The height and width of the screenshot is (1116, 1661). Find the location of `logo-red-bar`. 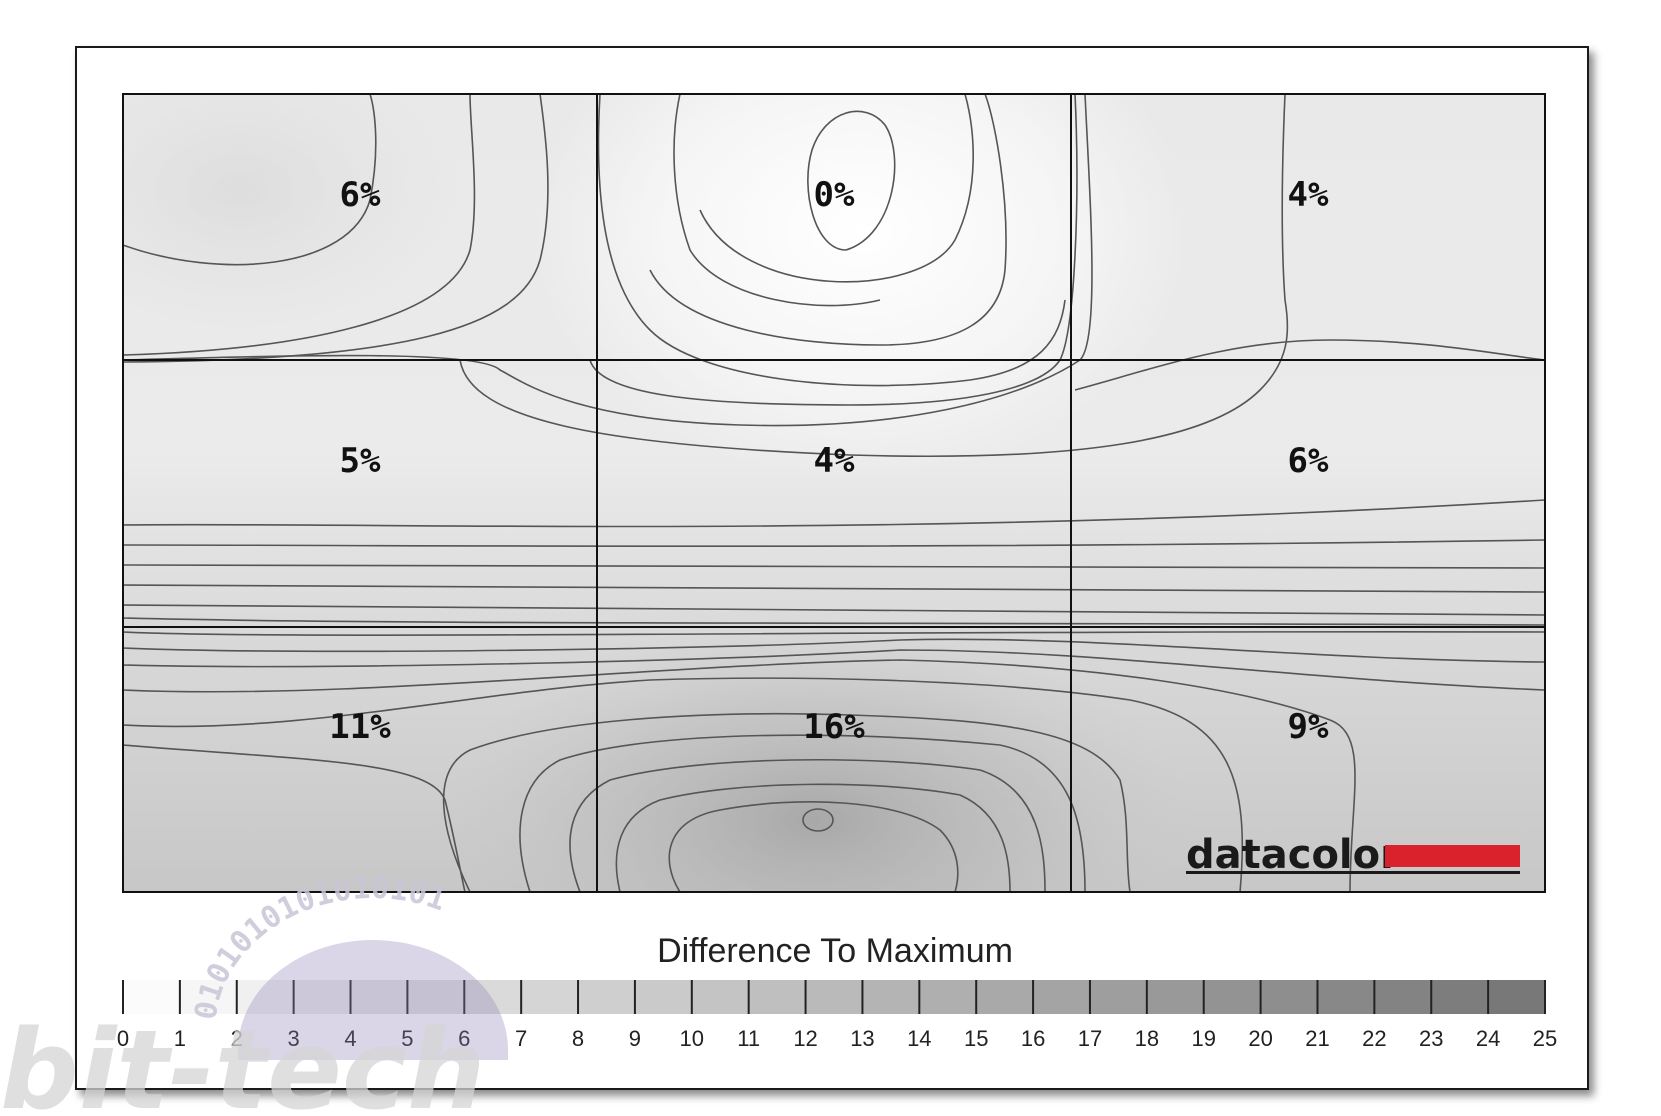

logo-red-bar is located at coordinates (1452, 856).